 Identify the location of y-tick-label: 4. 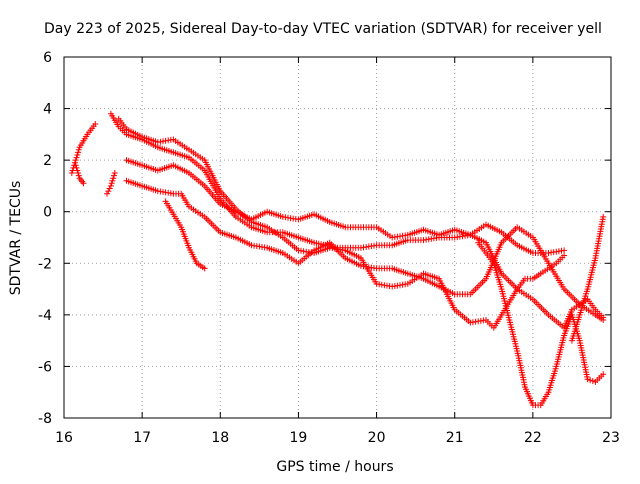
(47, 110).